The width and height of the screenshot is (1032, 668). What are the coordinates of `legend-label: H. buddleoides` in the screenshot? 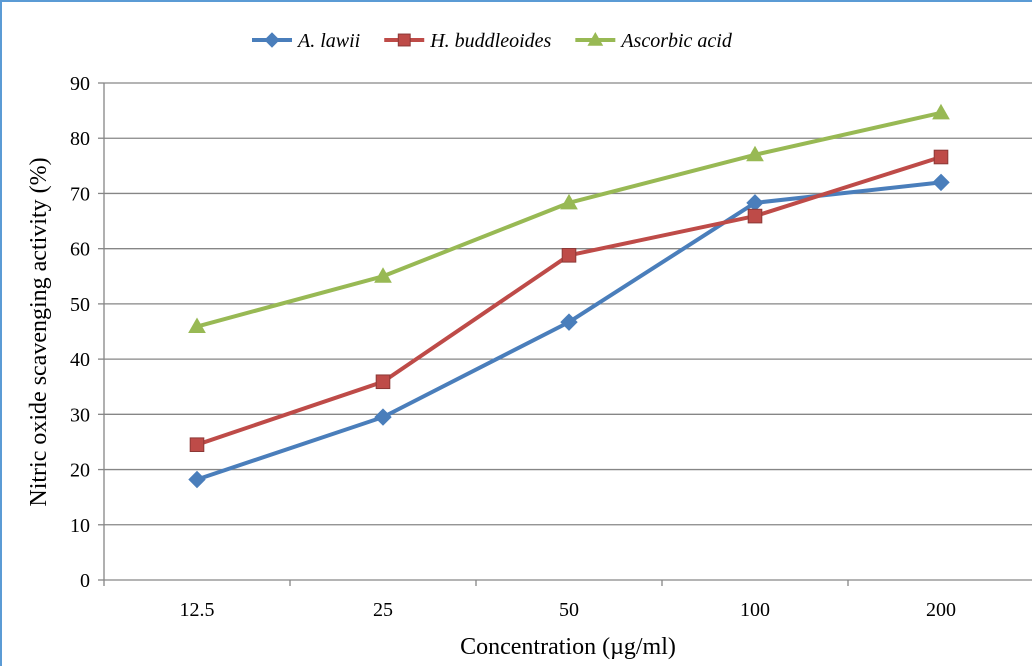 It's located at (490, 41).